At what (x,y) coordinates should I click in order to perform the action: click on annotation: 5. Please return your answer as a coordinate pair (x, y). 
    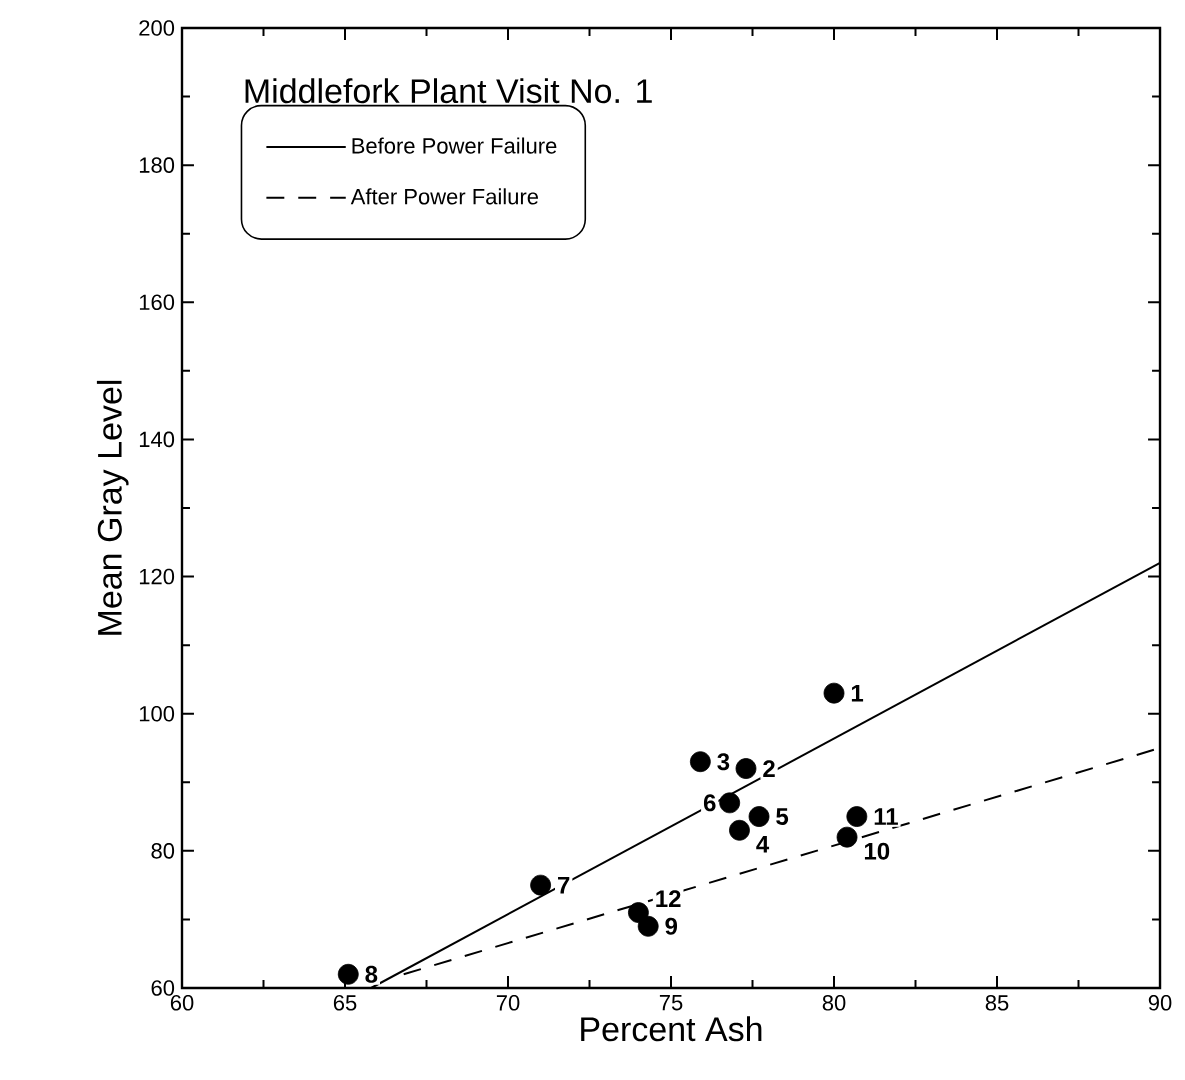
    Looking at the image, I should click on (782, 816).